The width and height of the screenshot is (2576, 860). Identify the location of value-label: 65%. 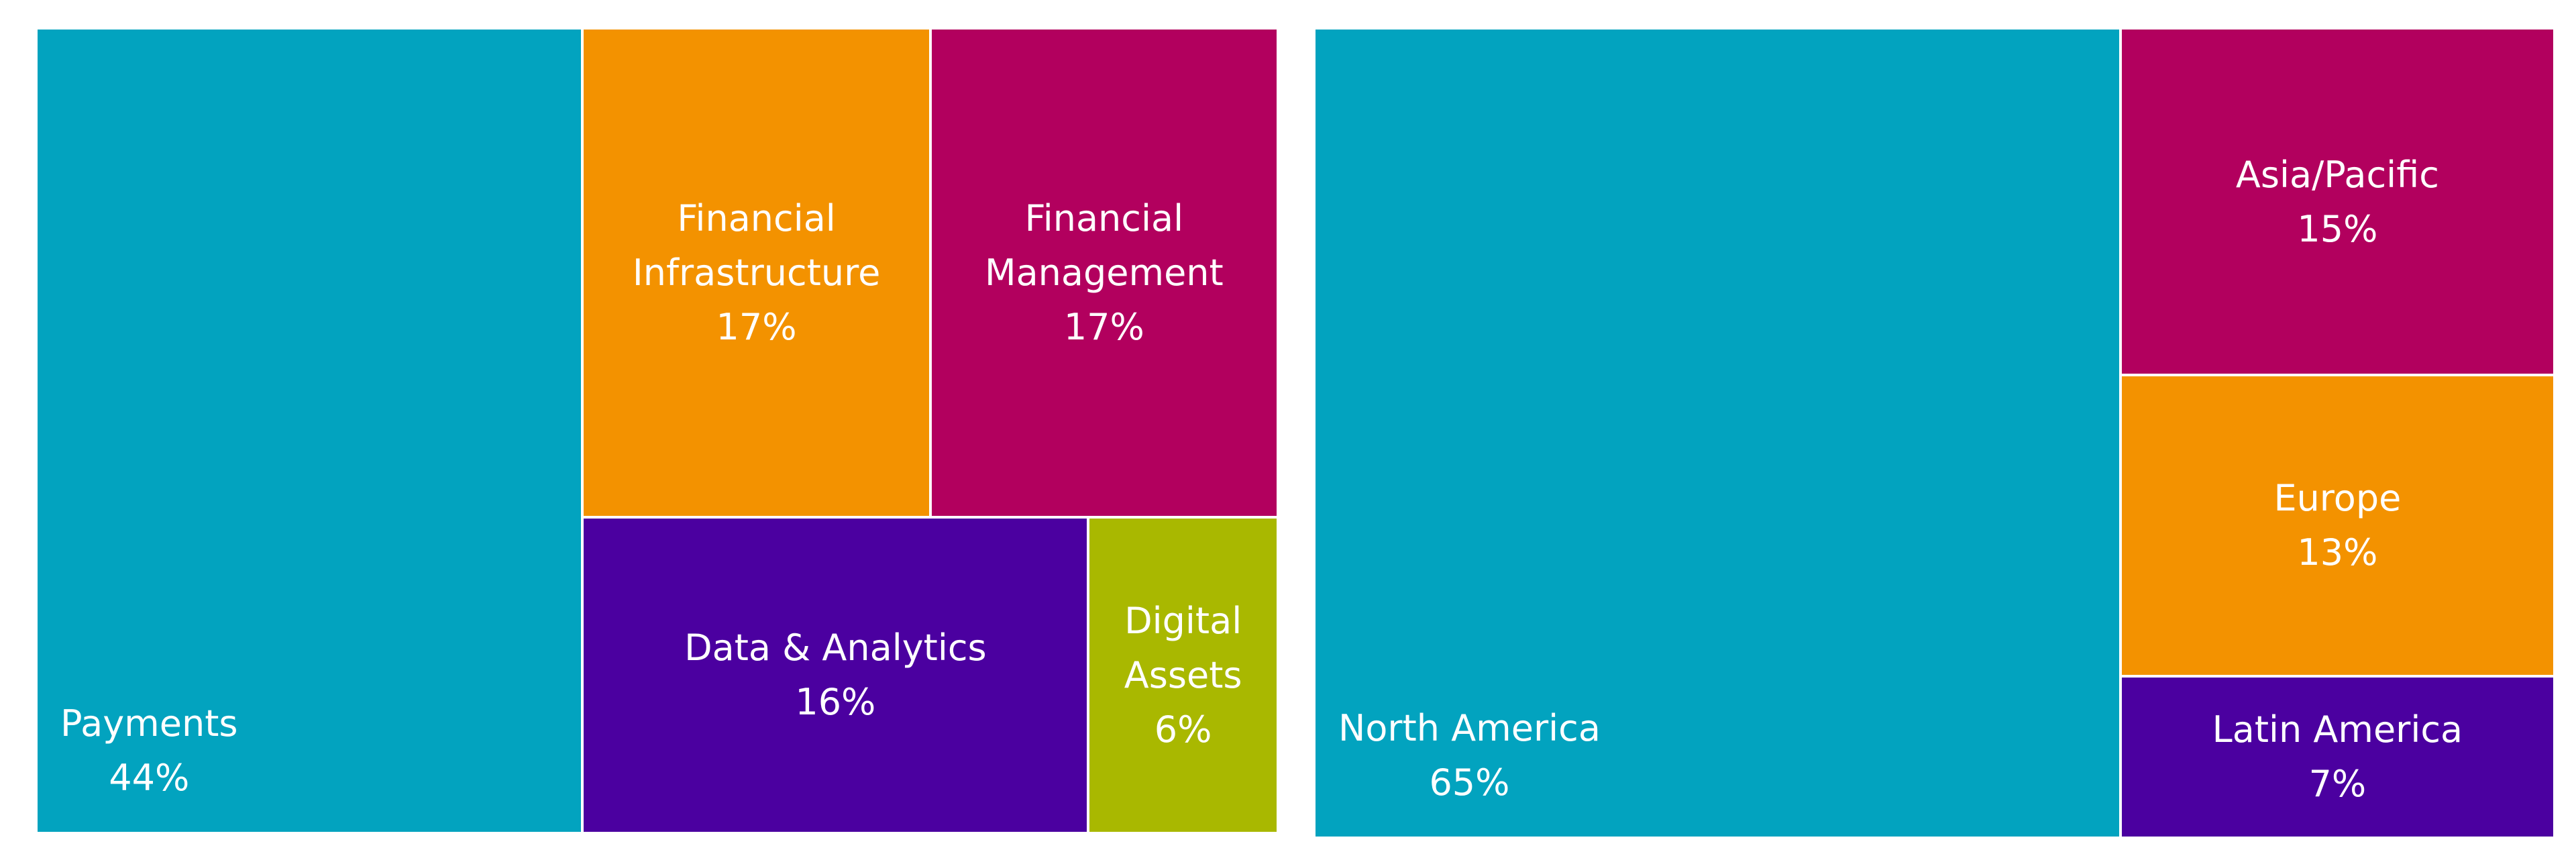
(1469, 782).